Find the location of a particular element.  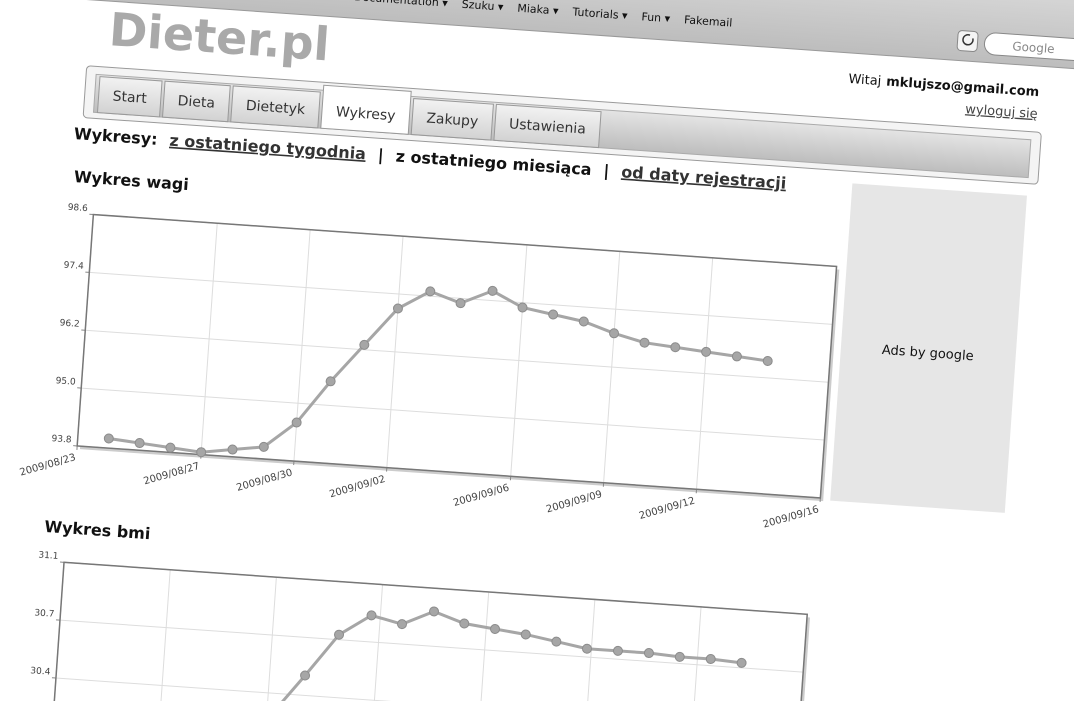

menu-item: Fakemail is located at coordinates (708, 21).